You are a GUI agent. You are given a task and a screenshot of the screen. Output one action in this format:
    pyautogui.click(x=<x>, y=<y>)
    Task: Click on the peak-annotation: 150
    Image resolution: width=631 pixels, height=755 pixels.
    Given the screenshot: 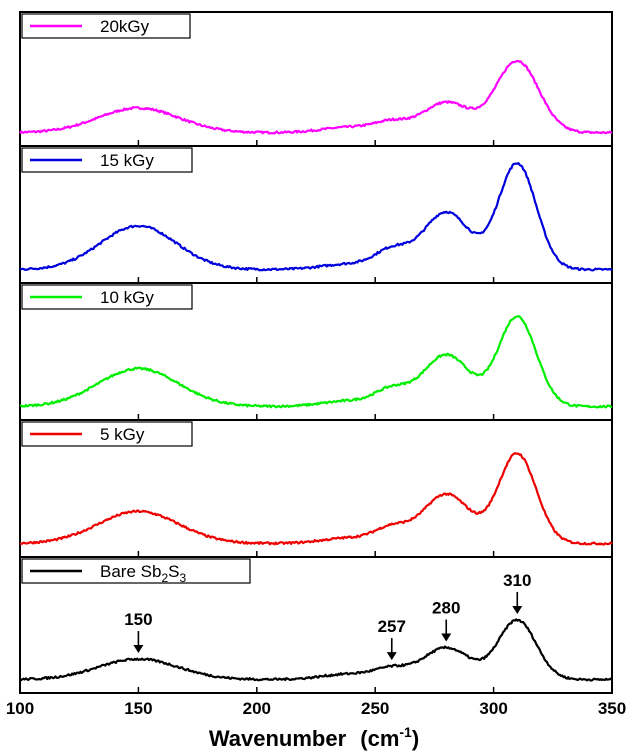 What is the action you would take?
    pyautogui.click(x=138, y=632)
    